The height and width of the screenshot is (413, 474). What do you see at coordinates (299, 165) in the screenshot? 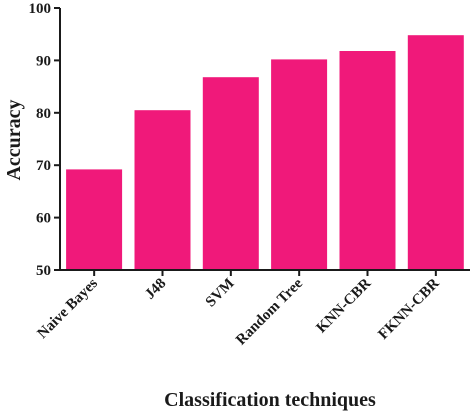
I see `bar-random-tree` at bounding box center [299, 165].